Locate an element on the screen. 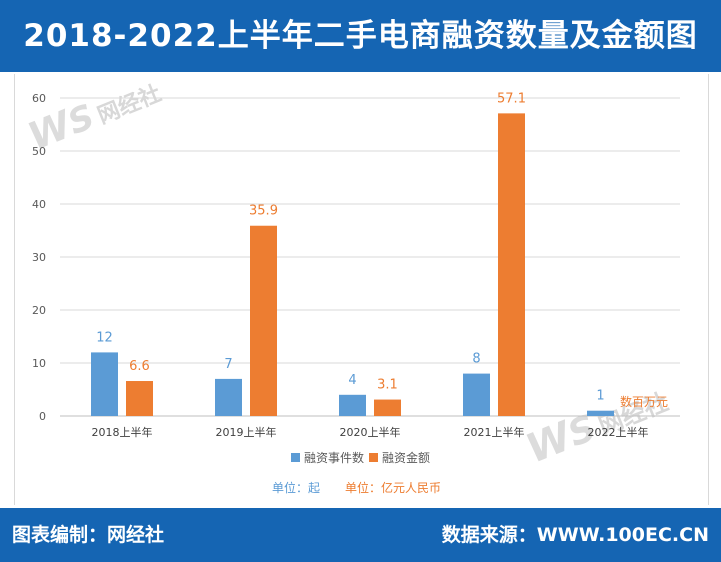 The image size is (721, 562). x-tick-label: 2018上半年 is located at coordinates (122, 432).